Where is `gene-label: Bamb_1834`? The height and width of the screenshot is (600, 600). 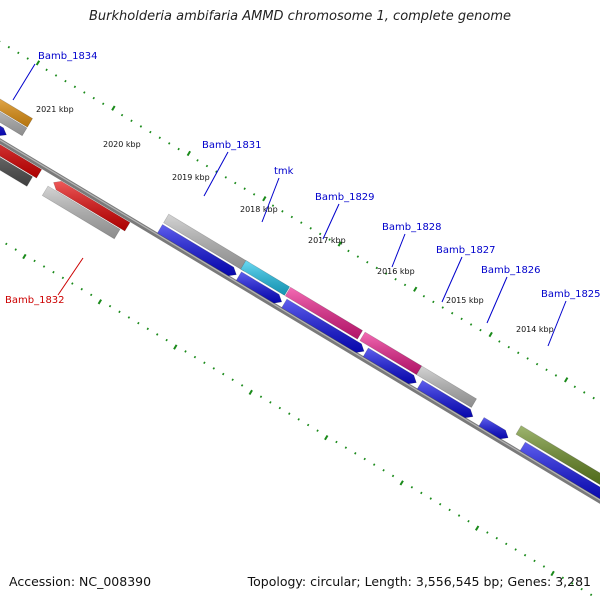 gene-label: Bamb_1834 is located at coordinates (68, 56).